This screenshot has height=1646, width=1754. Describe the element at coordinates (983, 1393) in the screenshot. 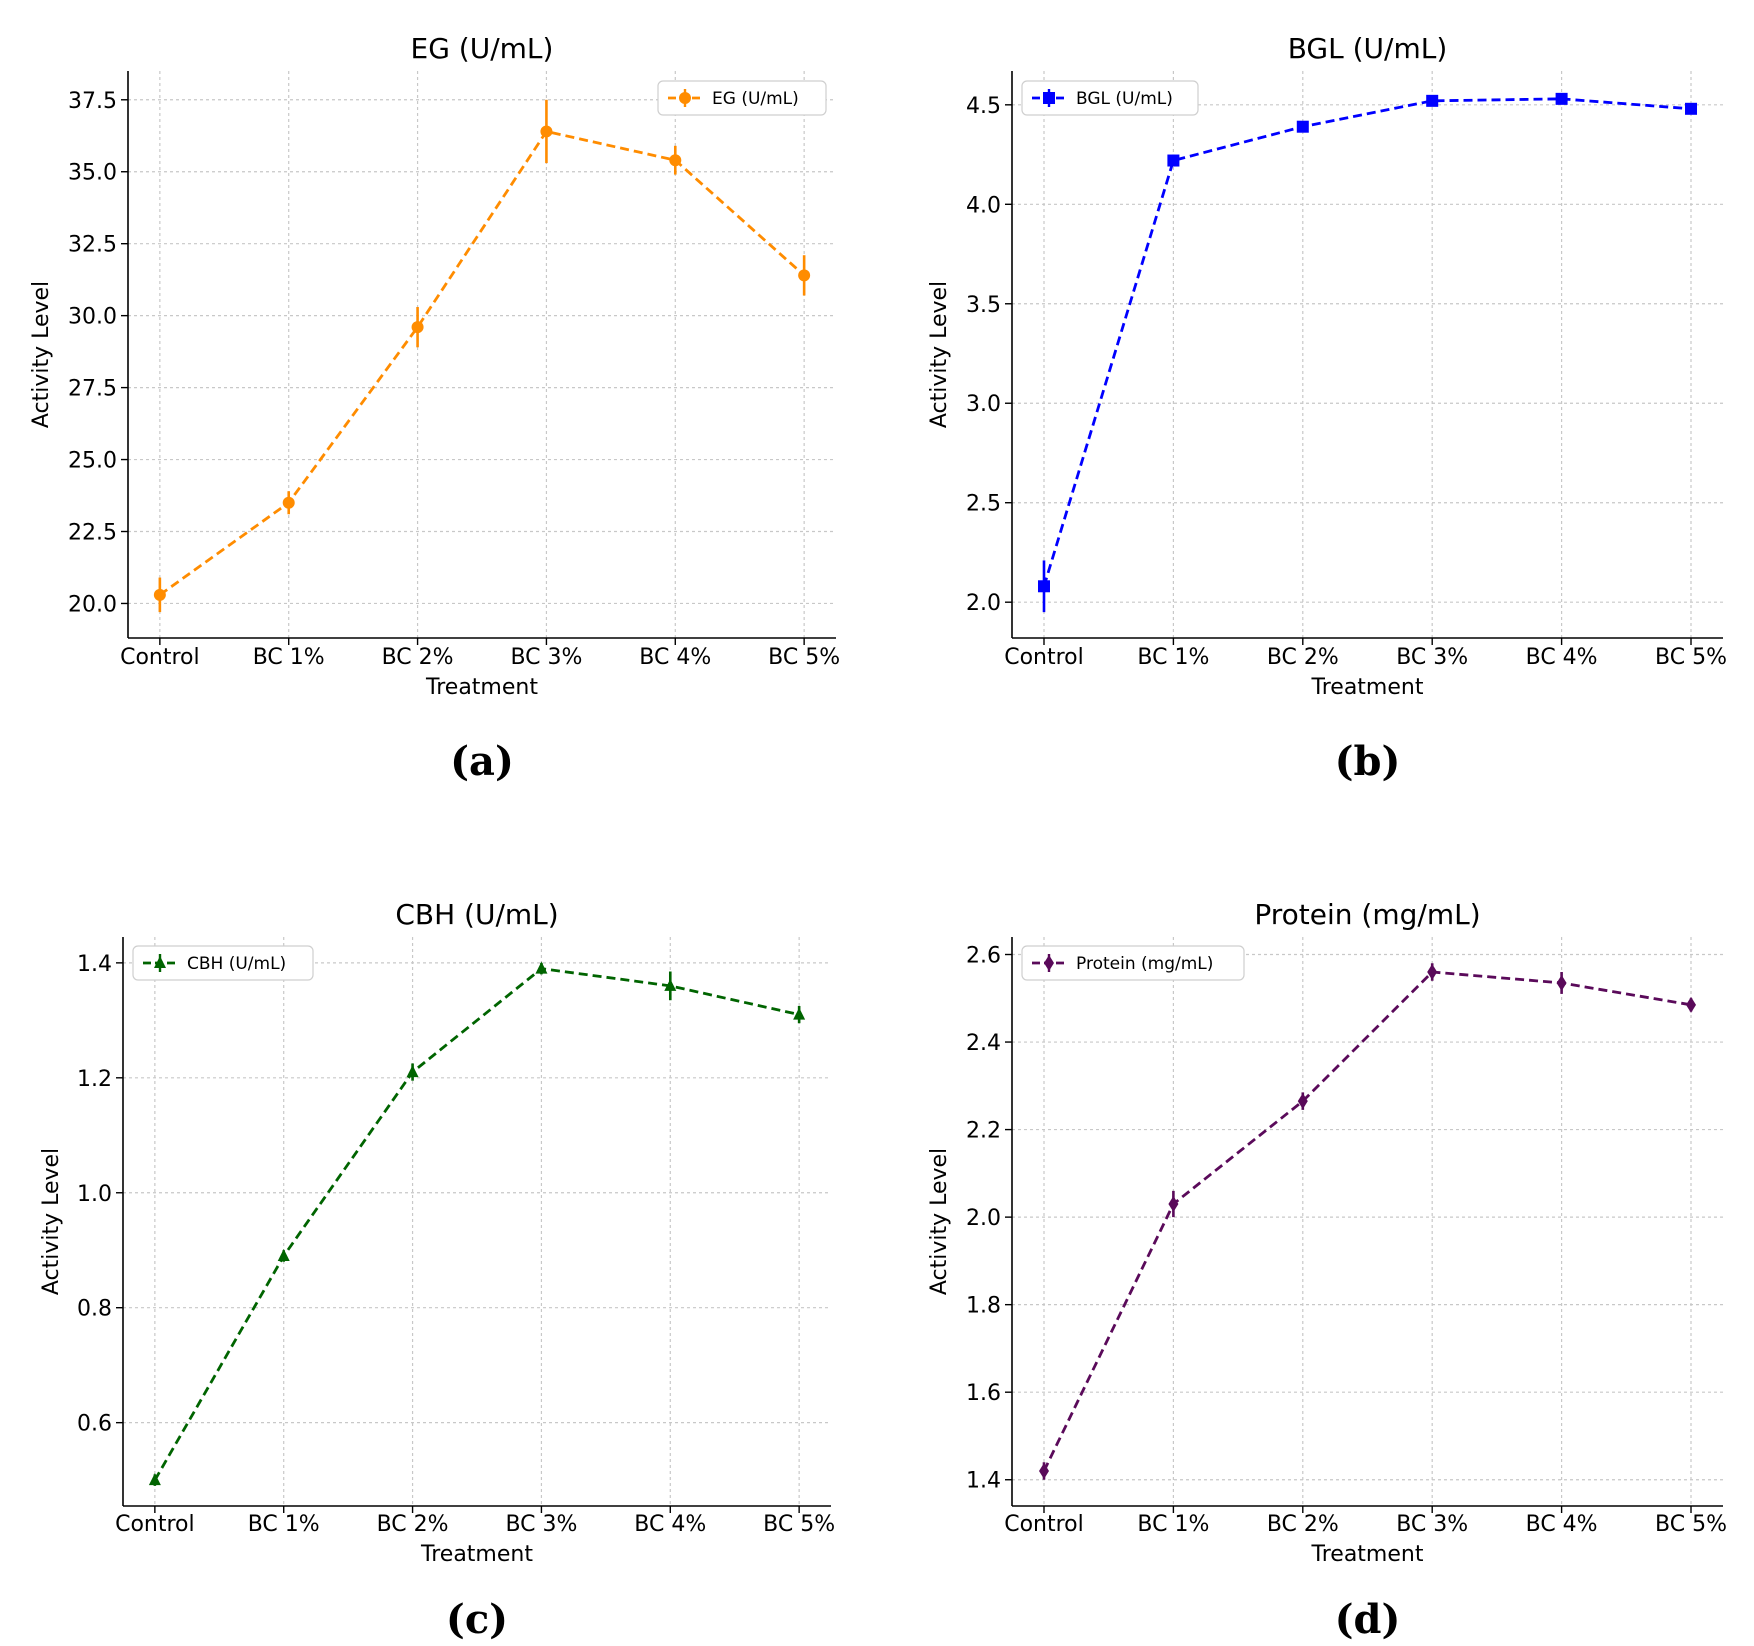

I see `y-tick-label: 1.6` at that location.